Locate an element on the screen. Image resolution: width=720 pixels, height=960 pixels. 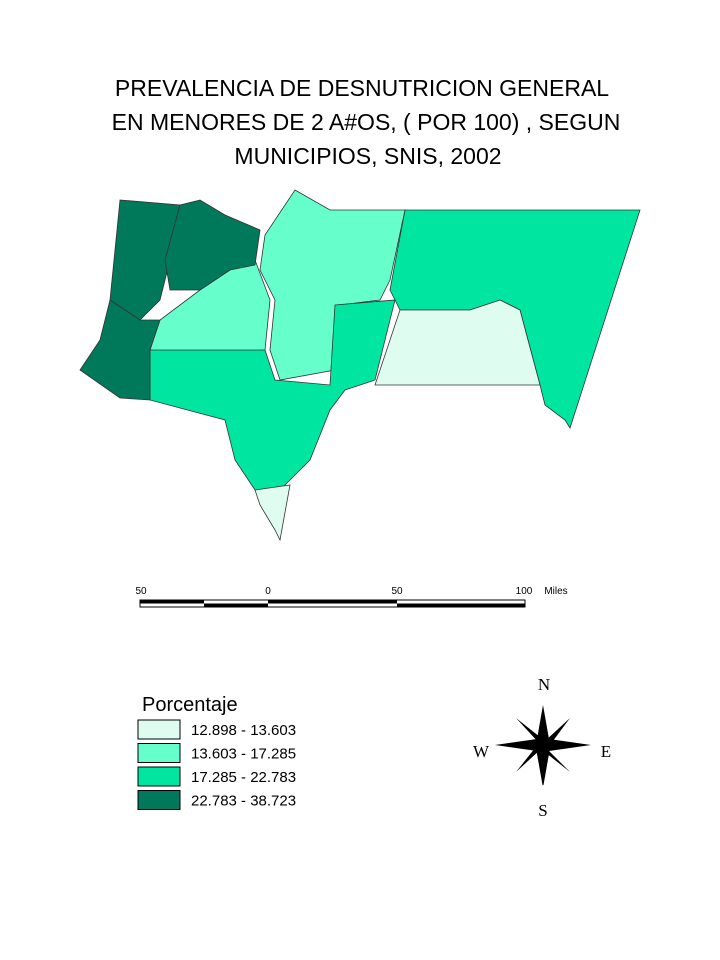
compass: N W E S is located at coordinates (542, 747).